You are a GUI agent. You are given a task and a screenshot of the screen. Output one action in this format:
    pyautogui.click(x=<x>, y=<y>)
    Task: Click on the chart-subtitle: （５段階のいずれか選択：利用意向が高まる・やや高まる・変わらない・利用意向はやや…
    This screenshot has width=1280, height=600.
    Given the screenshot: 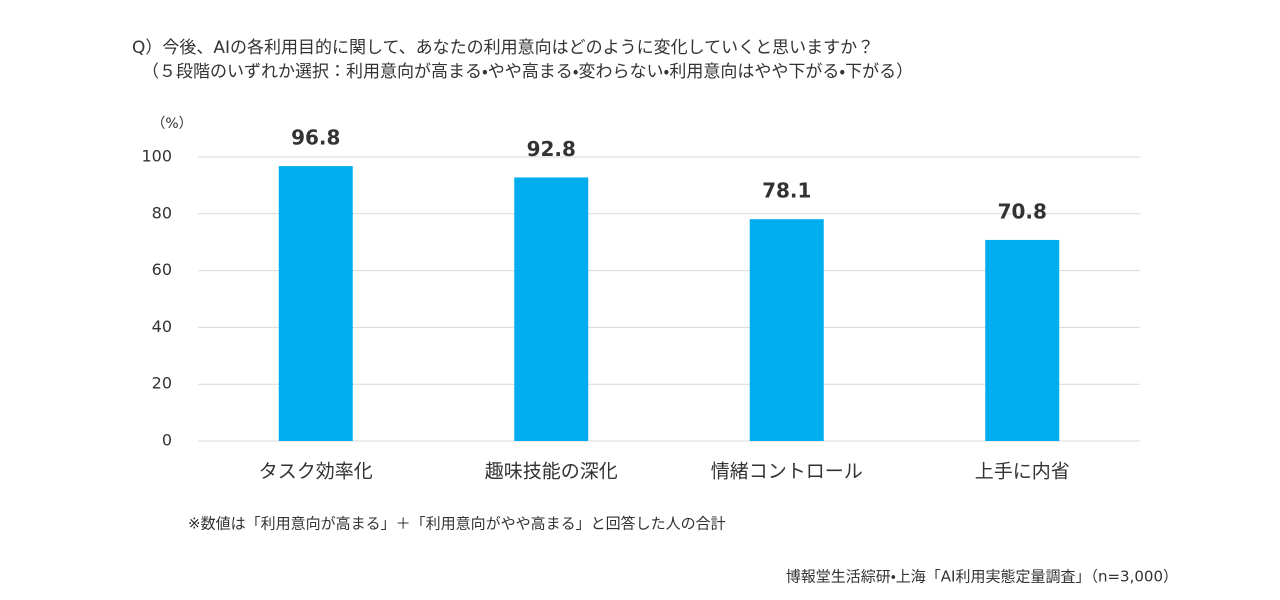 What is the action you would take?
    pyautogui.click(x=527, y=72)
    